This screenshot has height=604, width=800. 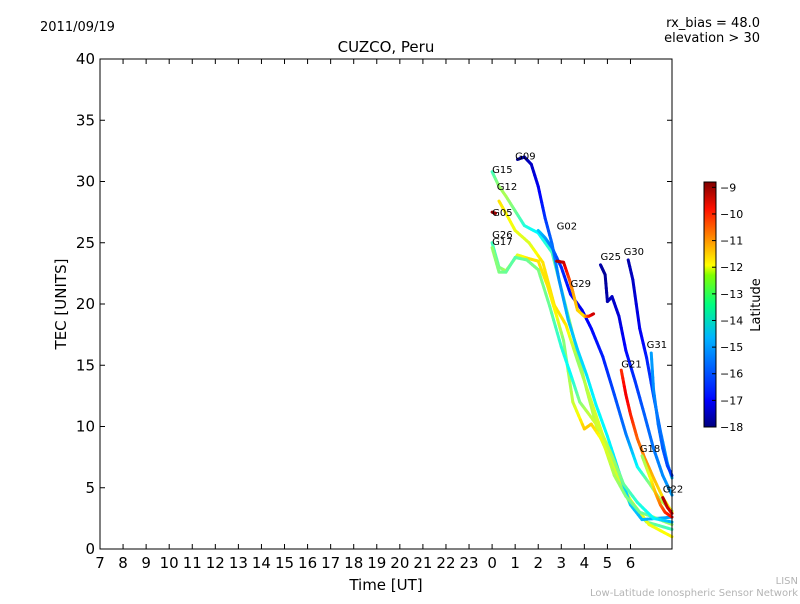 What do you see at coordinates (731, 374) in the screenshot?
I see `colorbar-tick-label: −16` at bounding box center [731, 374].